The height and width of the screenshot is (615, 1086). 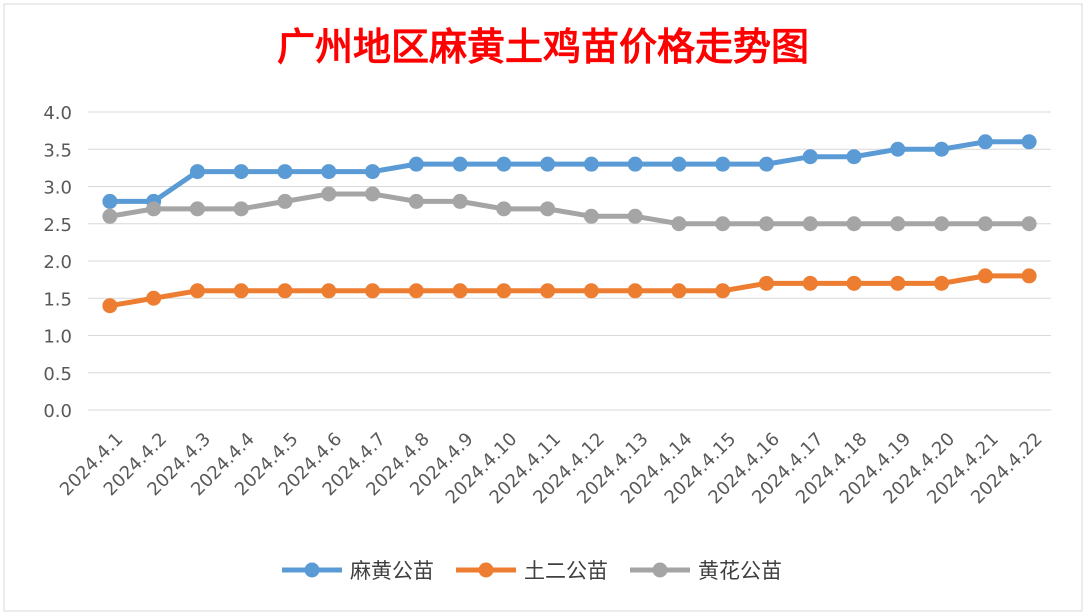 I want to click on legend-item: 黄花公苗, so click(x=706, y=571).